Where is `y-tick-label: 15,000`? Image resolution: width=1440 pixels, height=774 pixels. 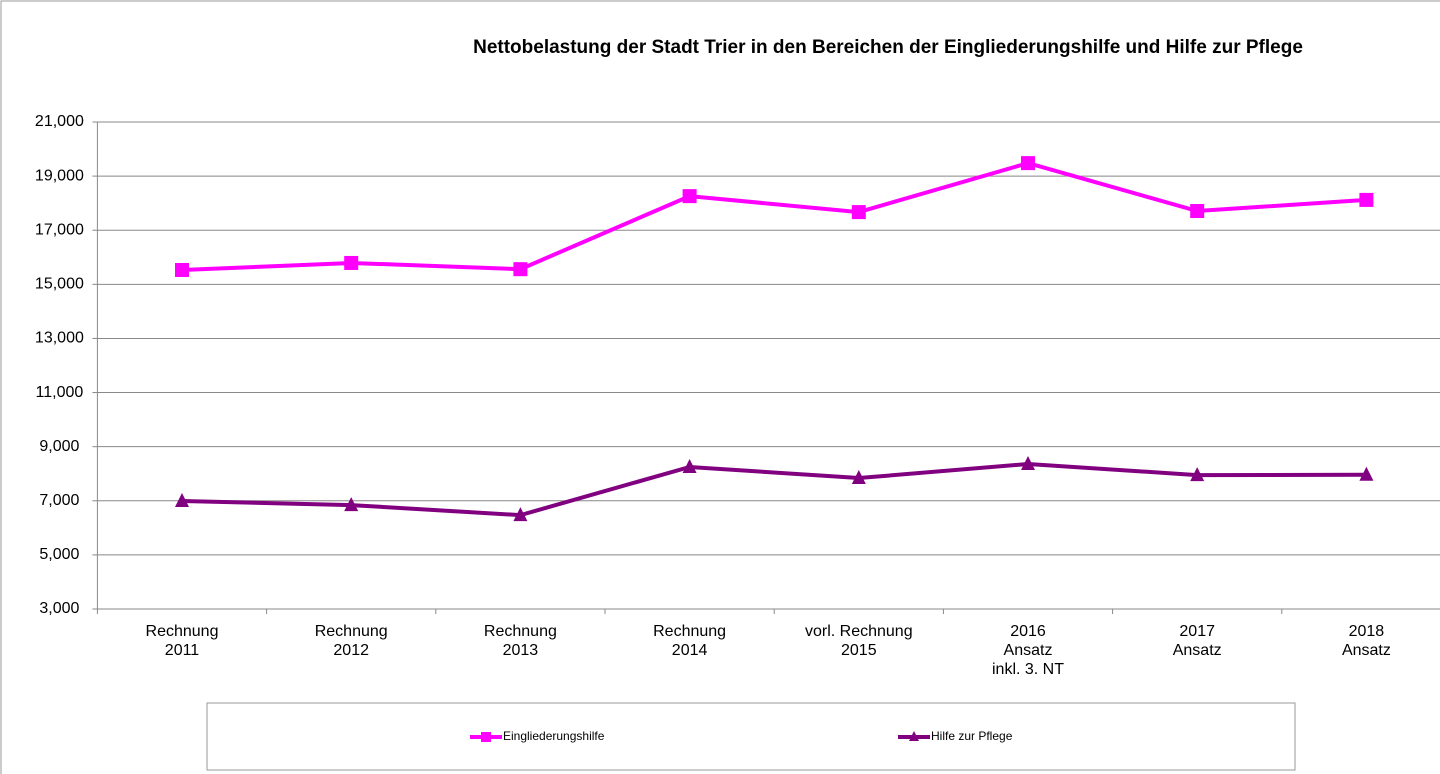 y-tick-label: 15,000 is located at coordinates (59, 284).